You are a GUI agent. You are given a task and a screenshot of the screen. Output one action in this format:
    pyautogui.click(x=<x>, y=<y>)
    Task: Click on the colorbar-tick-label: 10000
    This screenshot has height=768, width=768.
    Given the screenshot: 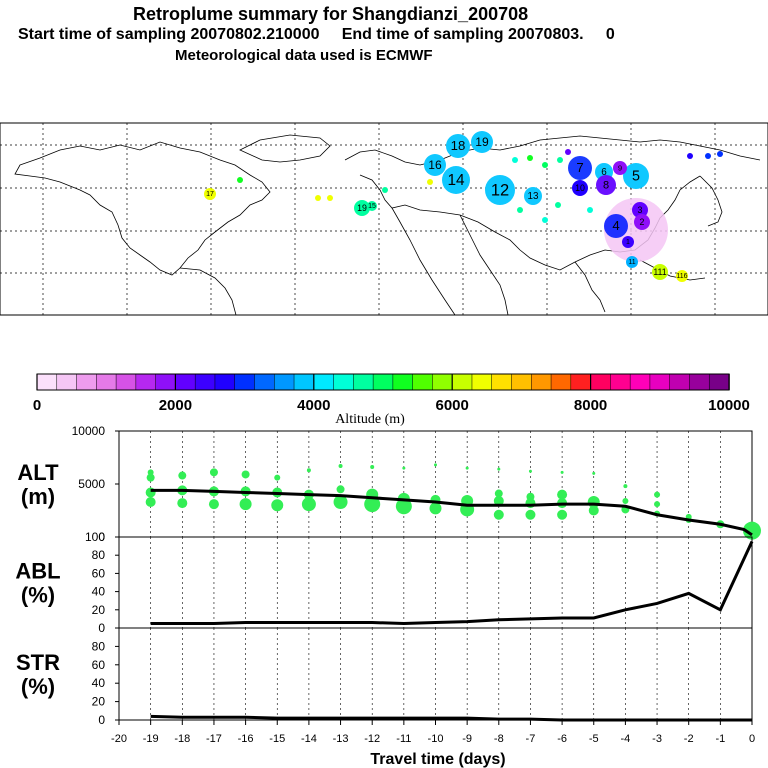 What is the action you would take?
    pyautogui.click(x=729, y=405)
    